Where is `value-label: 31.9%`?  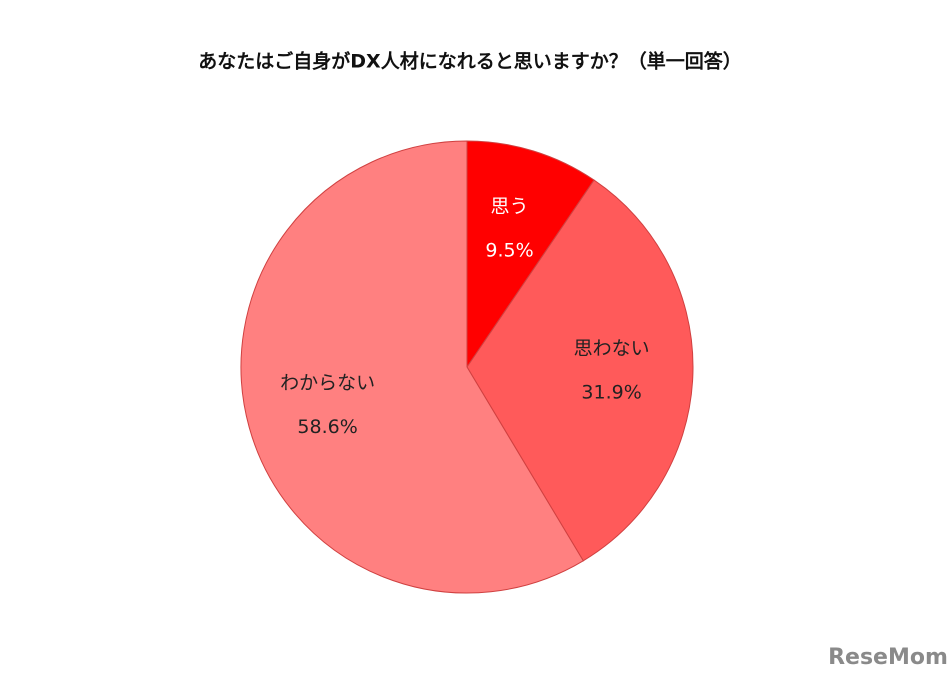 value-label: 31.9% is located at coordinates (611, 393).